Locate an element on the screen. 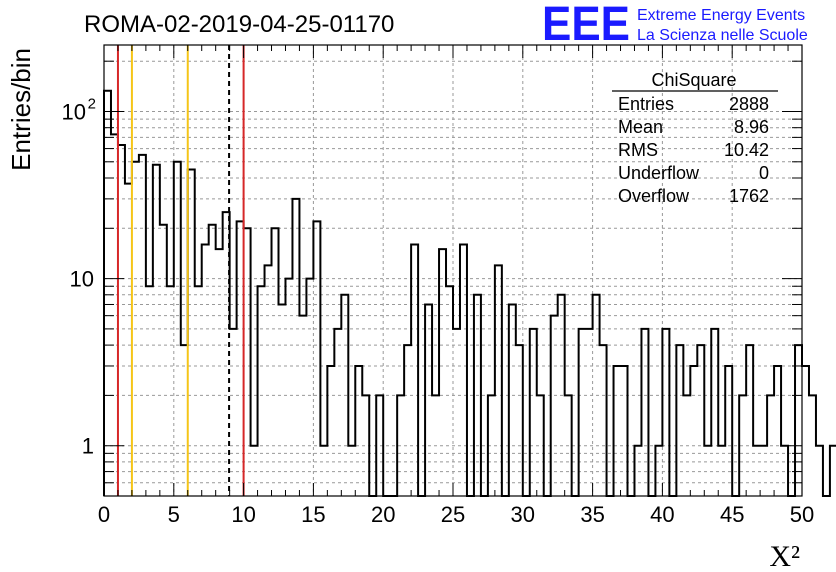 The image size is (836, 572). reference-lines is located at coordinates (180, 270).